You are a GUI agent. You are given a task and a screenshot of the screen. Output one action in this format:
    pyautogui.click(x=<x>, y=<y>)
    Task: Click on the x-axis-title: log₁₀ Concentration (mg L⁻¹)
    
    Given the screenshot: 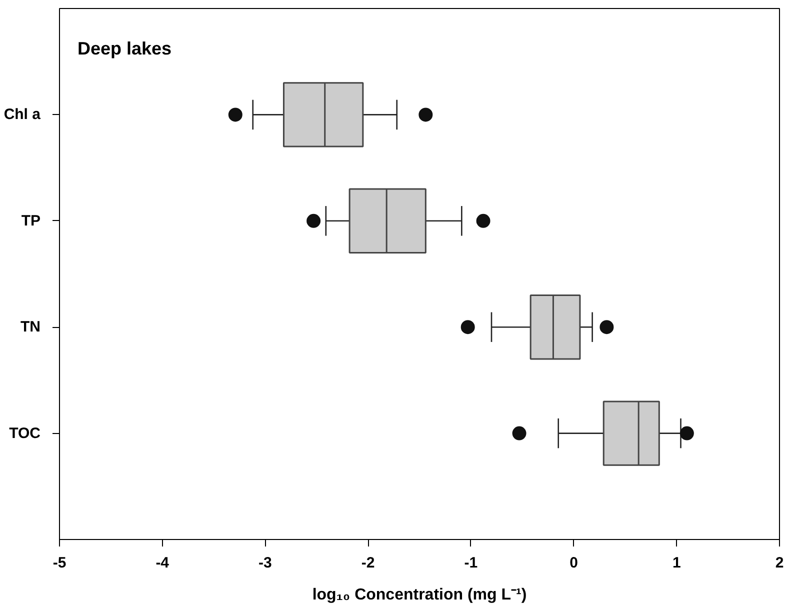 What is the action you would take?
    pyautogui.click(x=419, y=595)
    